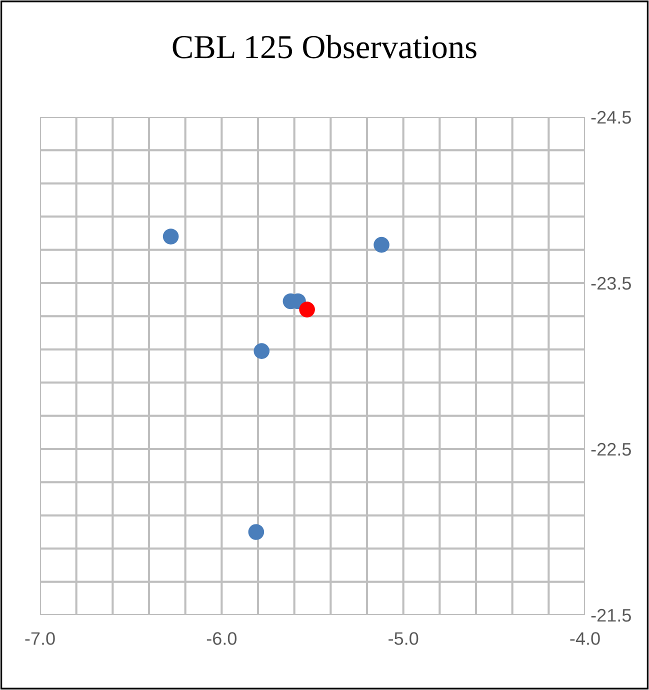 This screenshot has width=649, height=690. What do you see at coordinates (611, 117) in the screenshot?
I see `y-tick-label: -24.5` at bounding box center [611, 117].